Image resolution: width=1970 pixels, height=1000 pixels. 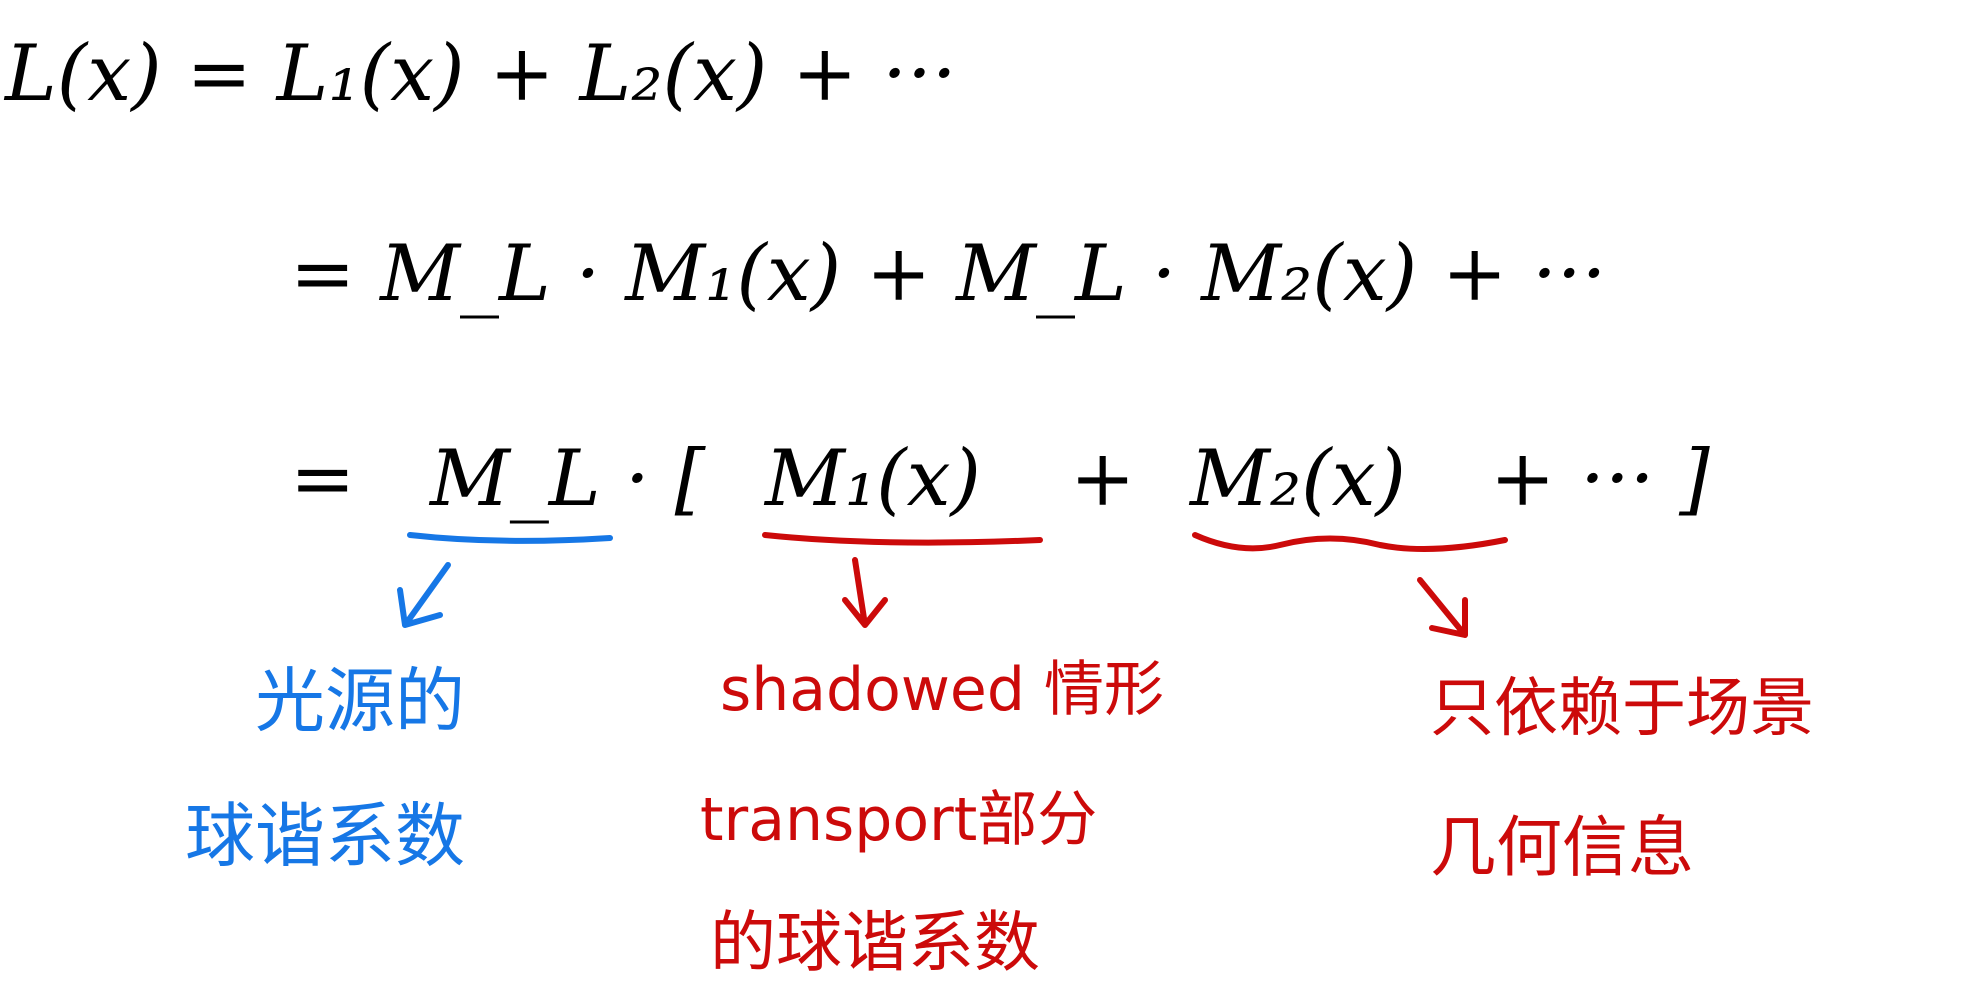 What do you see at coordinates (1600, 479) in the screenshot?
I see `equation-trailing-terms: + ··· ]` at bounding box center [1600, 479].